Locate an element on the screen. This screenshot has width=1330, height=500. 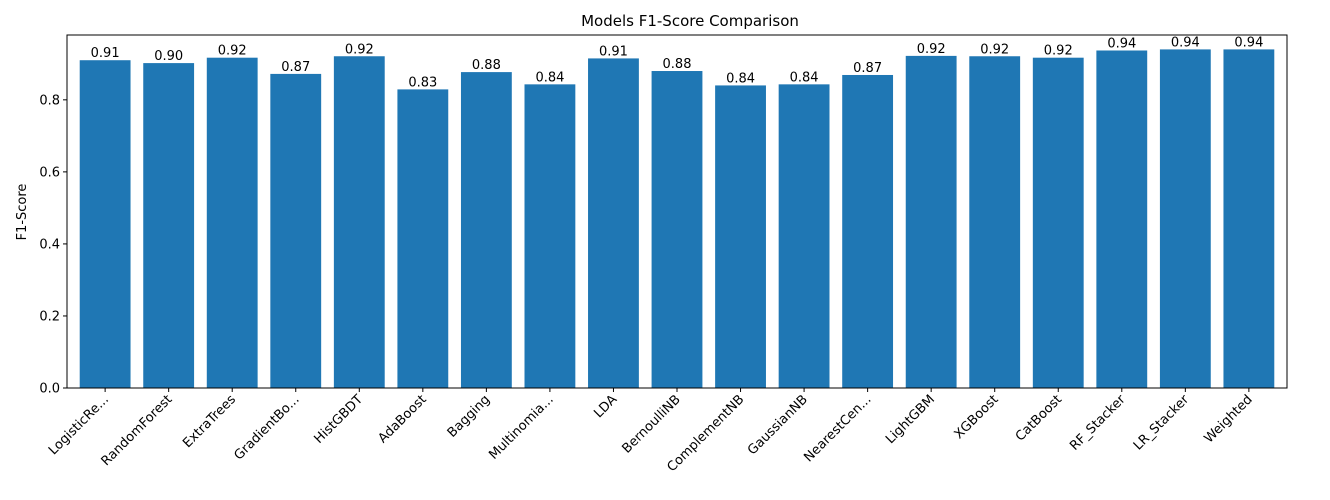
value-label-5: 0.83 is located at coordinates (422, 82).